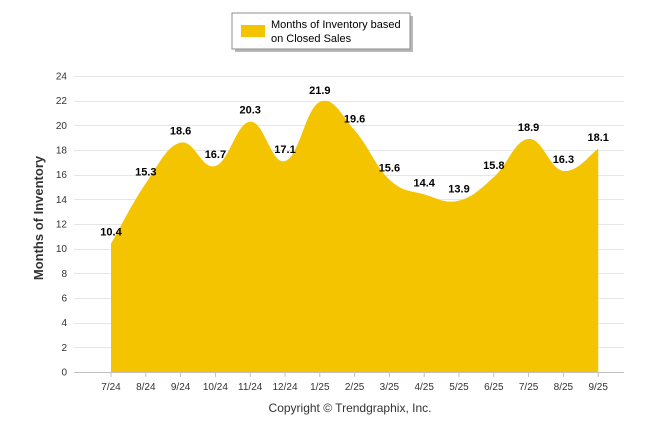 This screenshot has width=646, height=434. I want to click on y-axis-title: Months of Inventory, so click(38, 217).